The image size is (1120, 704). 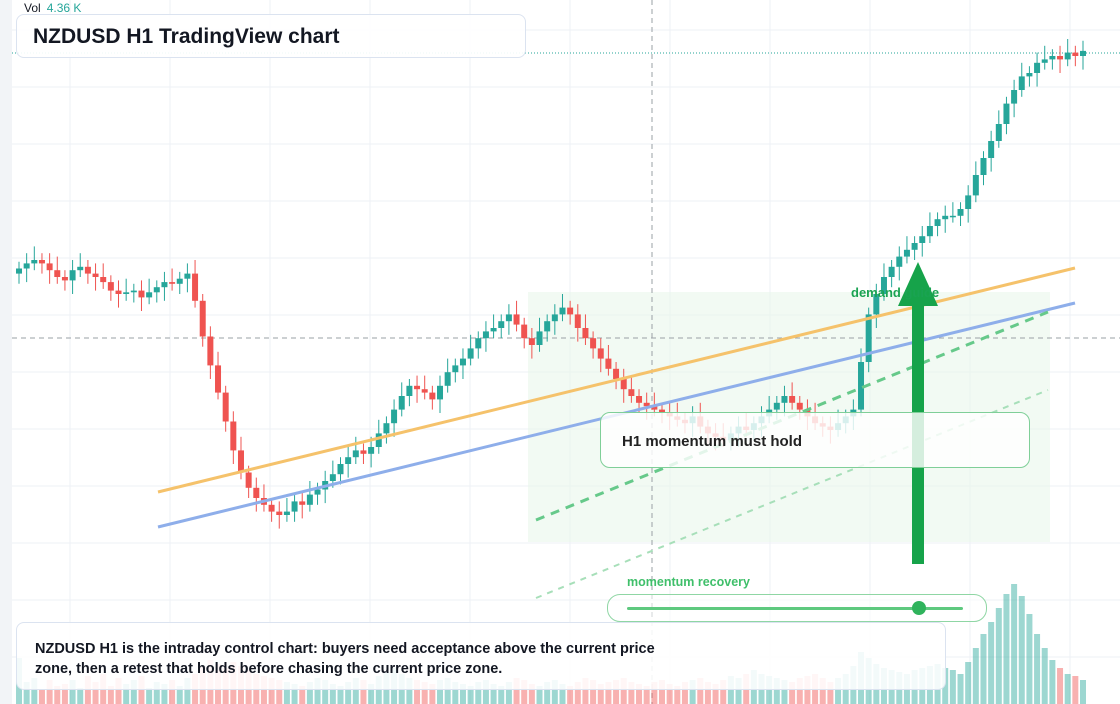 I want to click on momentum-slider-knob, so click(x=919, y=608).